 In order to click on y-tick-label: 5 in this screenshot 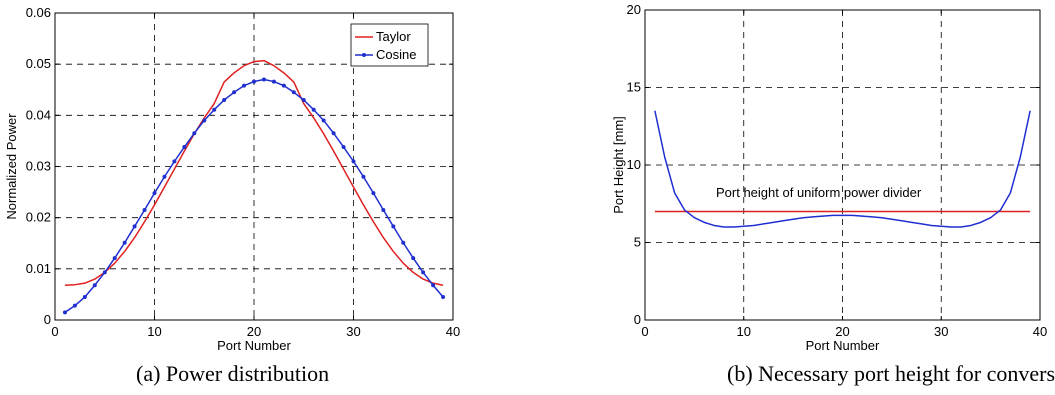, I will do `click(637, 242)`.